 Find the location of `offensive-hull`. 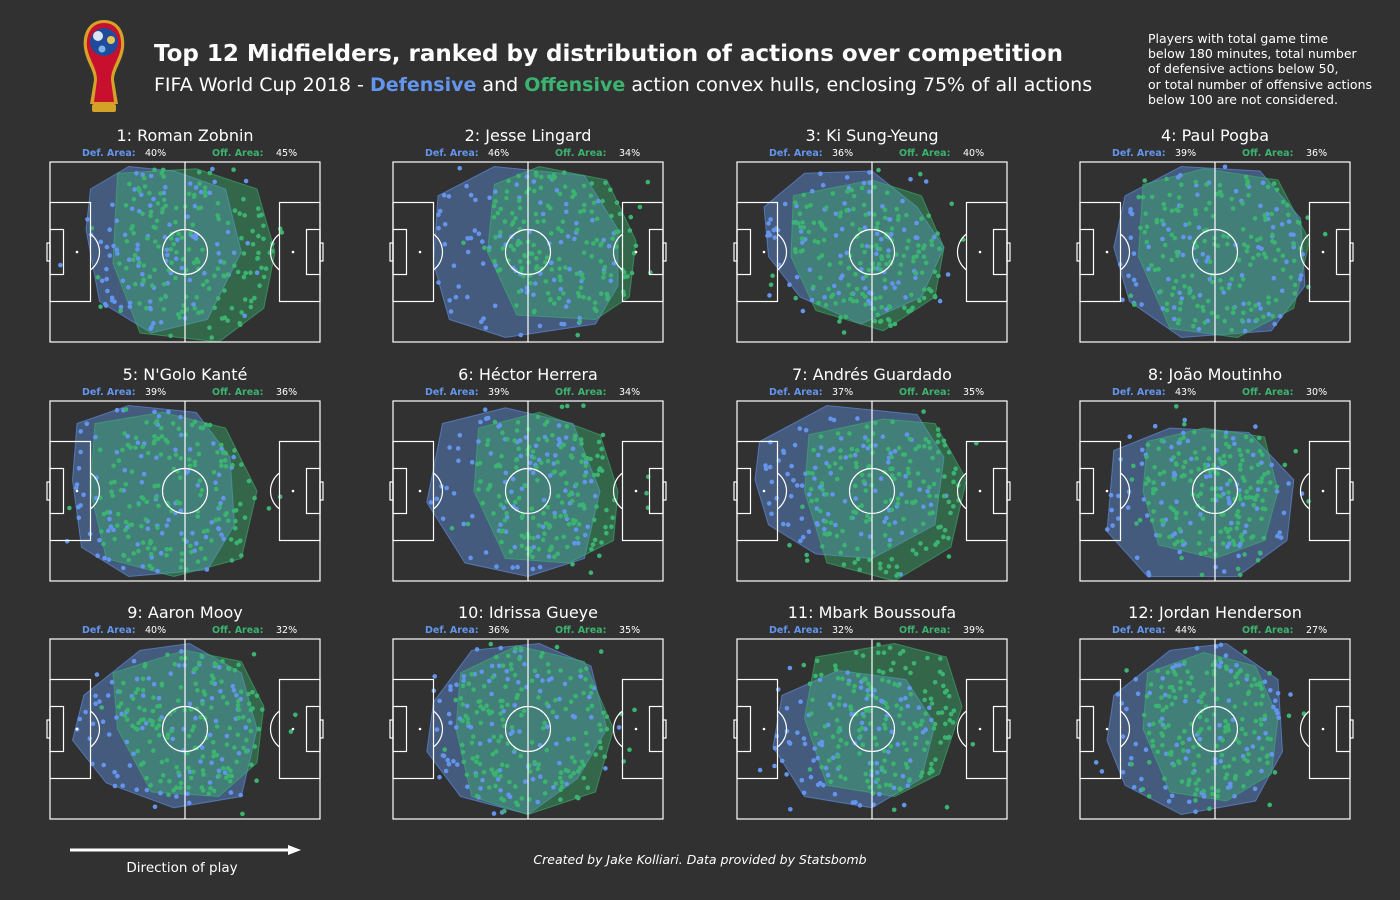

offensive-hull is located at coordinates (883, 720).